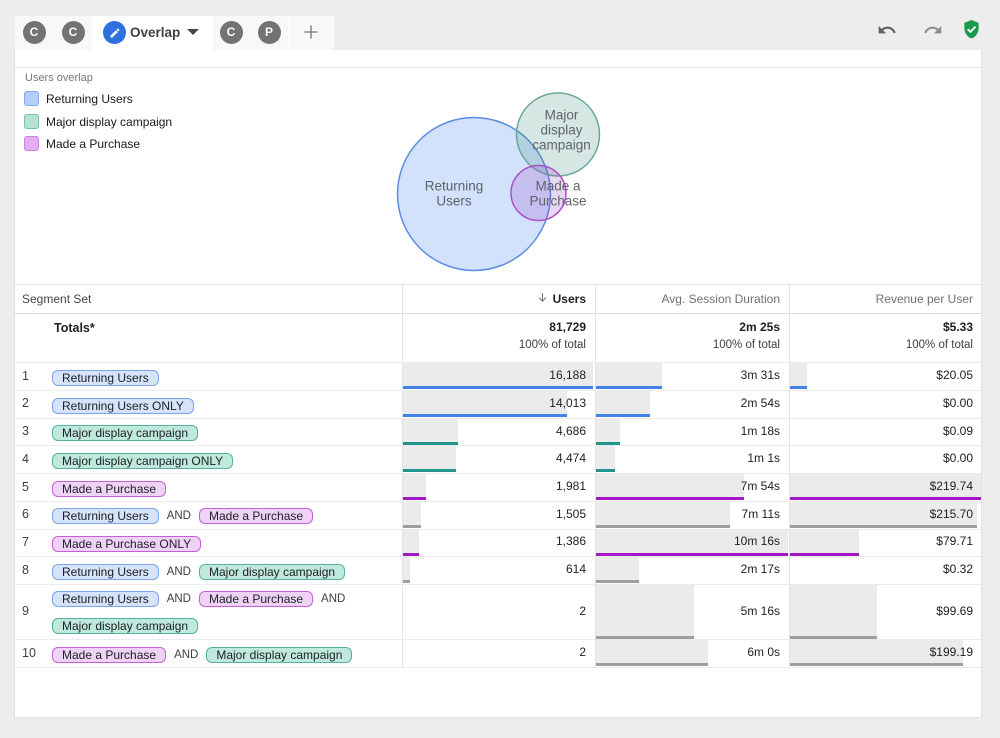 The image size is (1000, 738). I want to click on svg-text: Returning, so click(454, 186).